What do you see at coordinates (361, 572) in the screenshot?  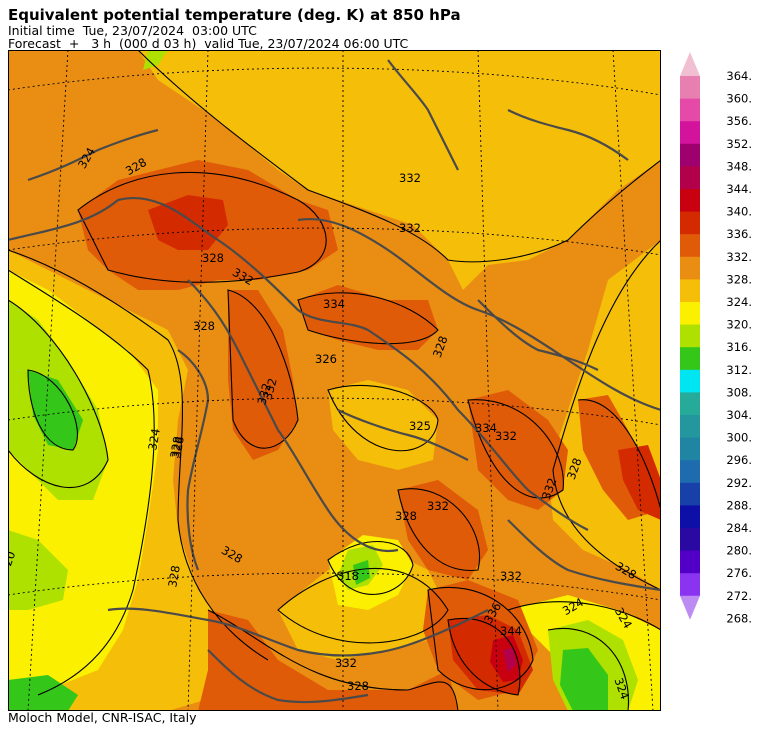 I see `field-area-312-center` at bounding box center [361, 572].